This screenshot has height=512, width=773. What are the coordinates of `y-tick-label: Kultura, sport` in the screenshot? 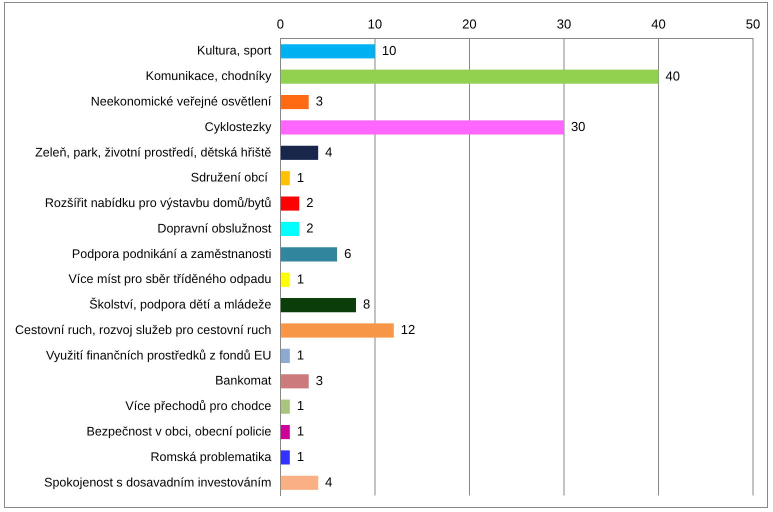 It's located at (234, 51).